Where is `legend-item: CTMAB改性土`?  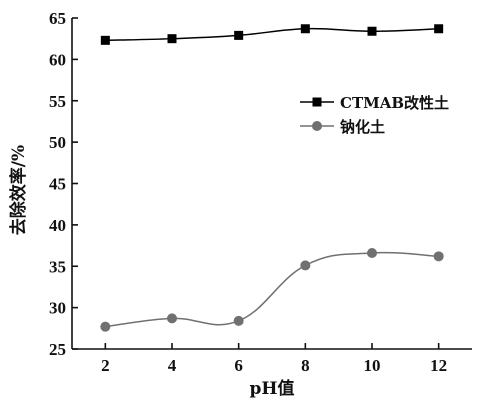 legend-item: CTMAB改性土 is located at coordinates (374, 103).